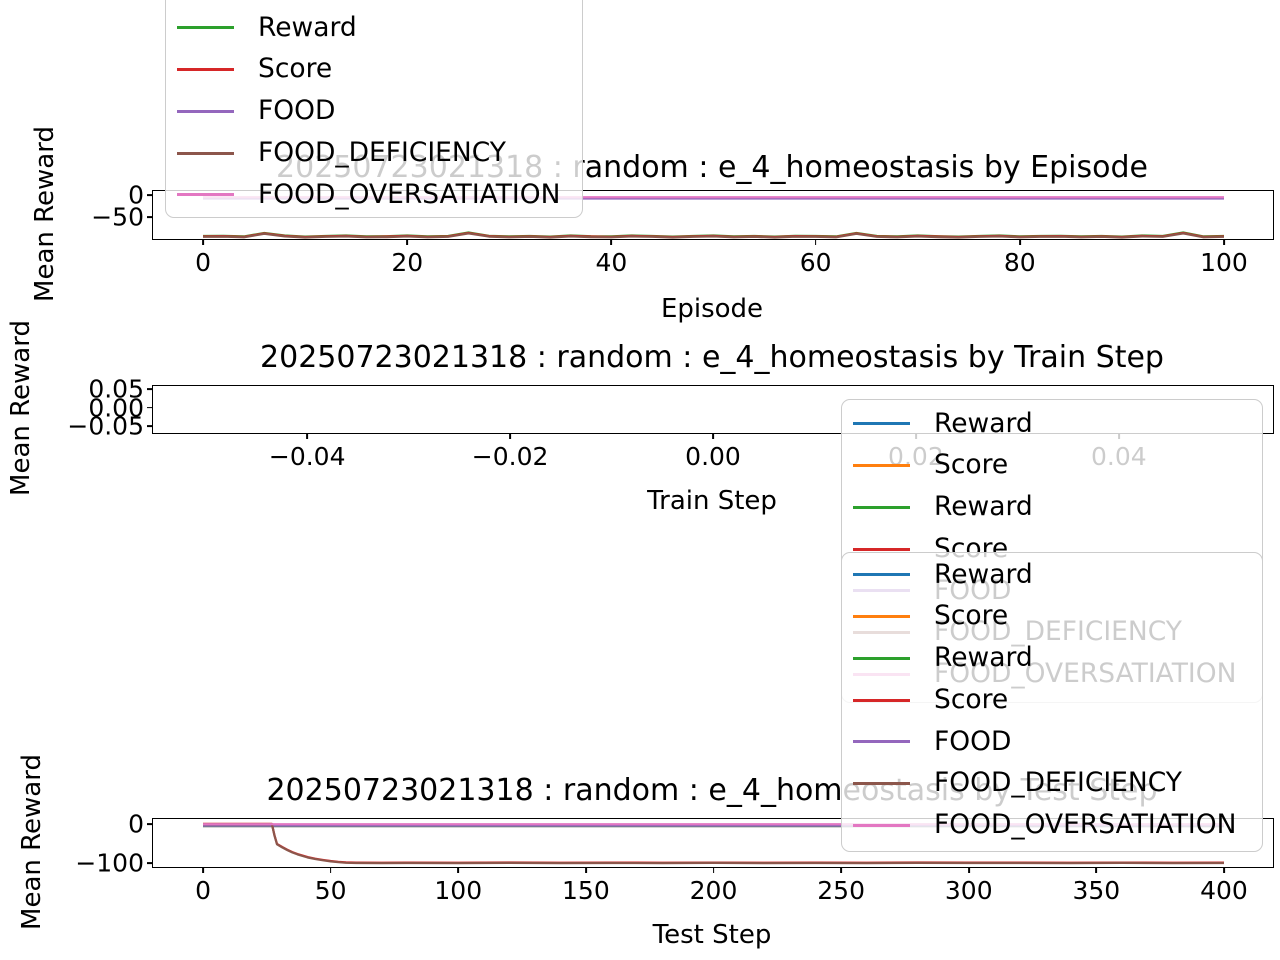 The width and height of the screenshot is (1280, 960). I want to click on plot3-xlabel: Test Step, so click(712, 935).